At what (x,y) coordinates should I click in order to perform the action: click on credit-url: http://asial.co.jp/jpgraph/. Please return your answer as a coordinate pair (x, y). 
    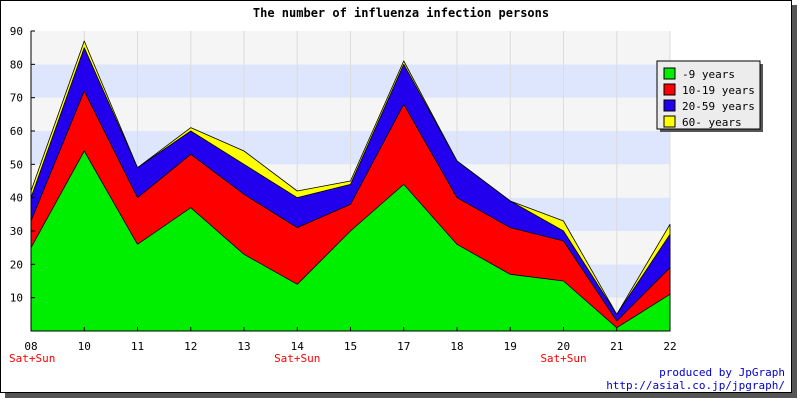
    Looking at the image, I should click on (695, 385).